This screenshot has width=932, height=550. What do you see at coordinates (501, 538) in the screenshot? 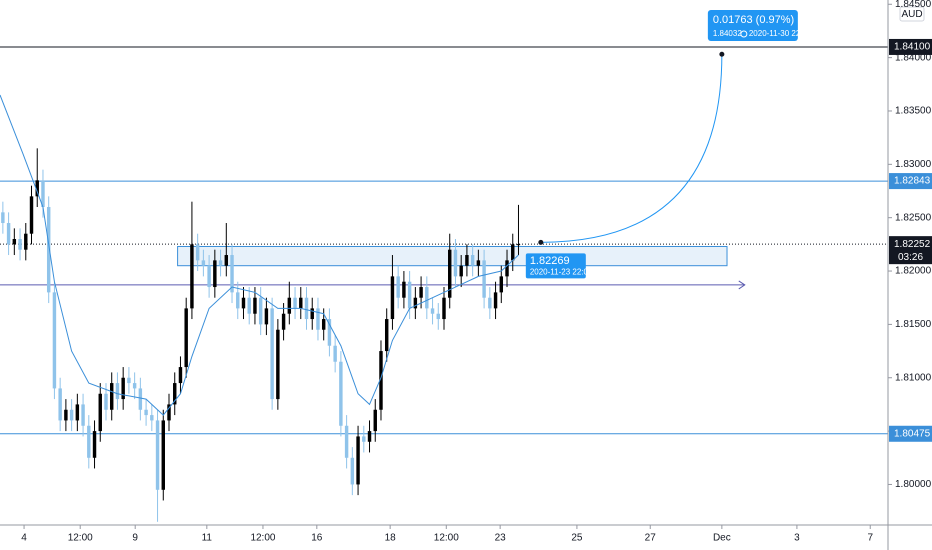
I see `x-tick-label: 23` at bounding box center [501, 538].